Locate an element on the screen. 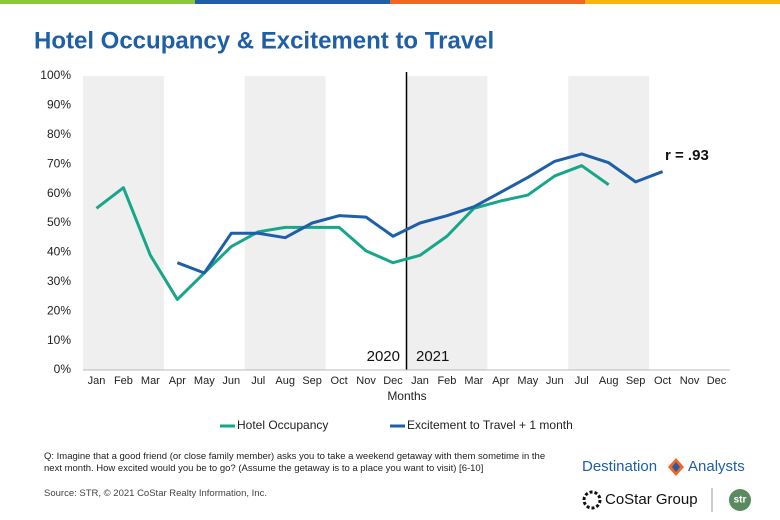 The image size is (780, 520). y-tick-label: 40% is located at coordinates (59, 252).